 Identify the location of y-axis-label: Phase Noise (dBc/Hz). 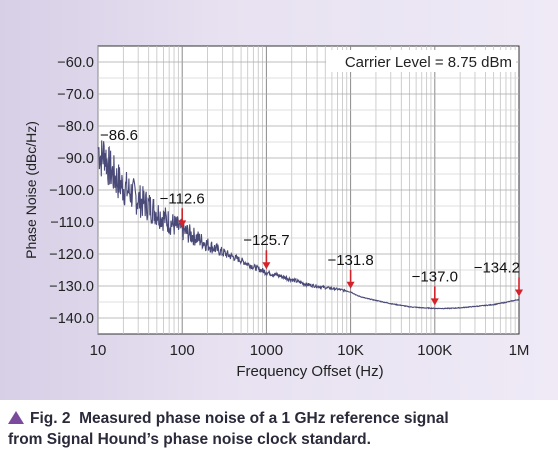
(31, 190).